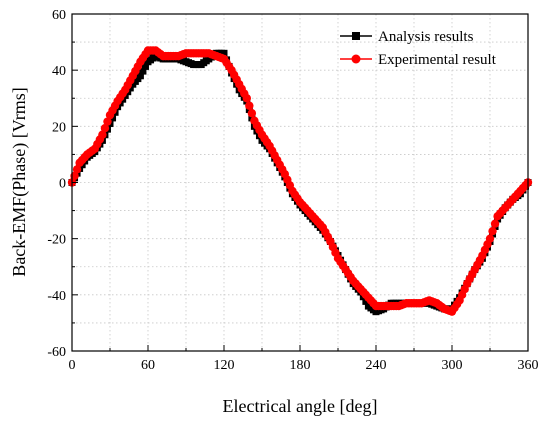  What do you see at coordinates (56, 240) in the screenshot?
I see `y-tick-label: -20` at bounding box center [56, 240].